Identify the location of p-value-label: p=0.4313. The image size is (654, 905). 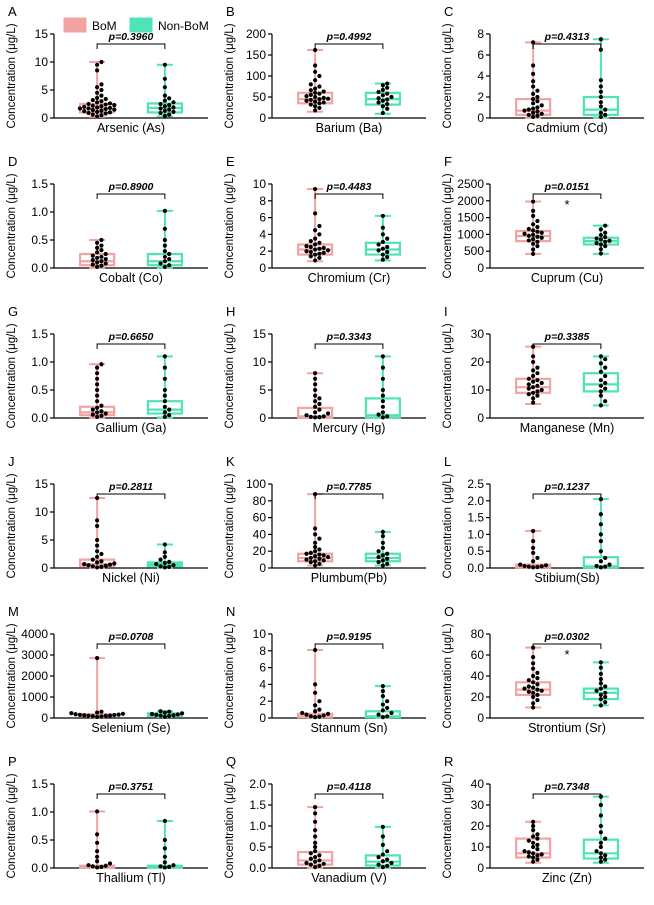
(567, 37).